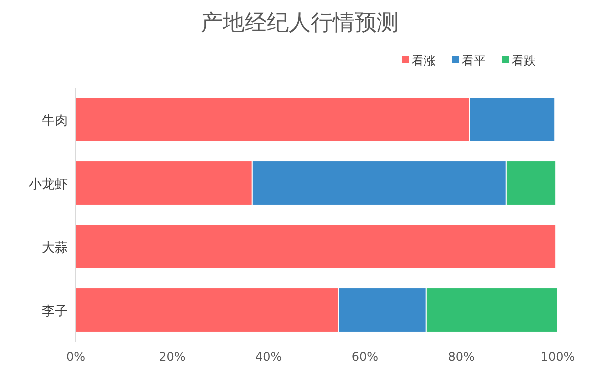 Image resolution: width=600 pixels, height=375 pixels. What do you see at coordinates (55, 312) in the screenshot?
I see `y-tick-label: 李子` at bounding box center [55, 312].